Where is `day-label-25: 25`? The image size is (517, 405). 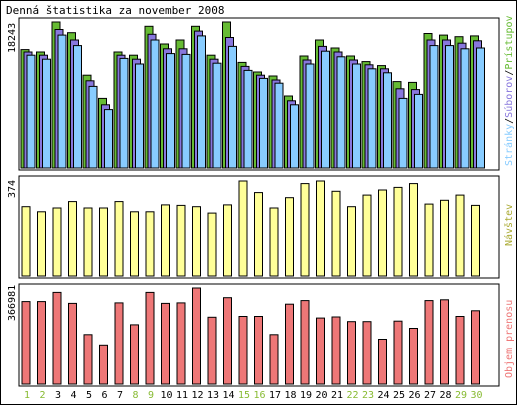
day-label-25: 25 is located at coordinates (399, 395).